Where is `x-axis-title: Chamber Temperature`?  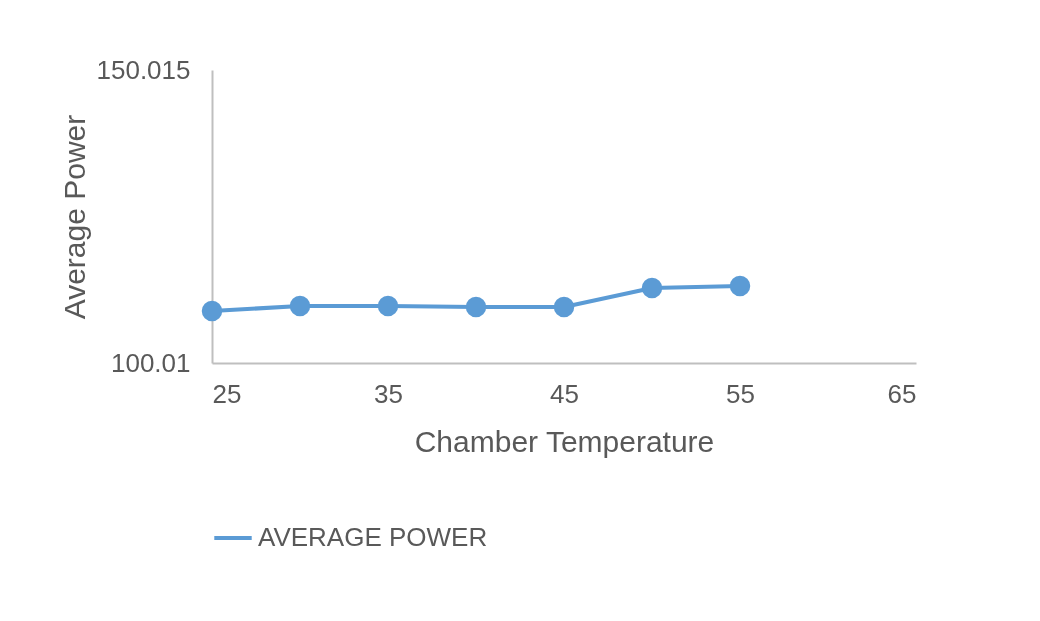 x-axis-title: Chamber Temperature is located at coordinates (564, 441).